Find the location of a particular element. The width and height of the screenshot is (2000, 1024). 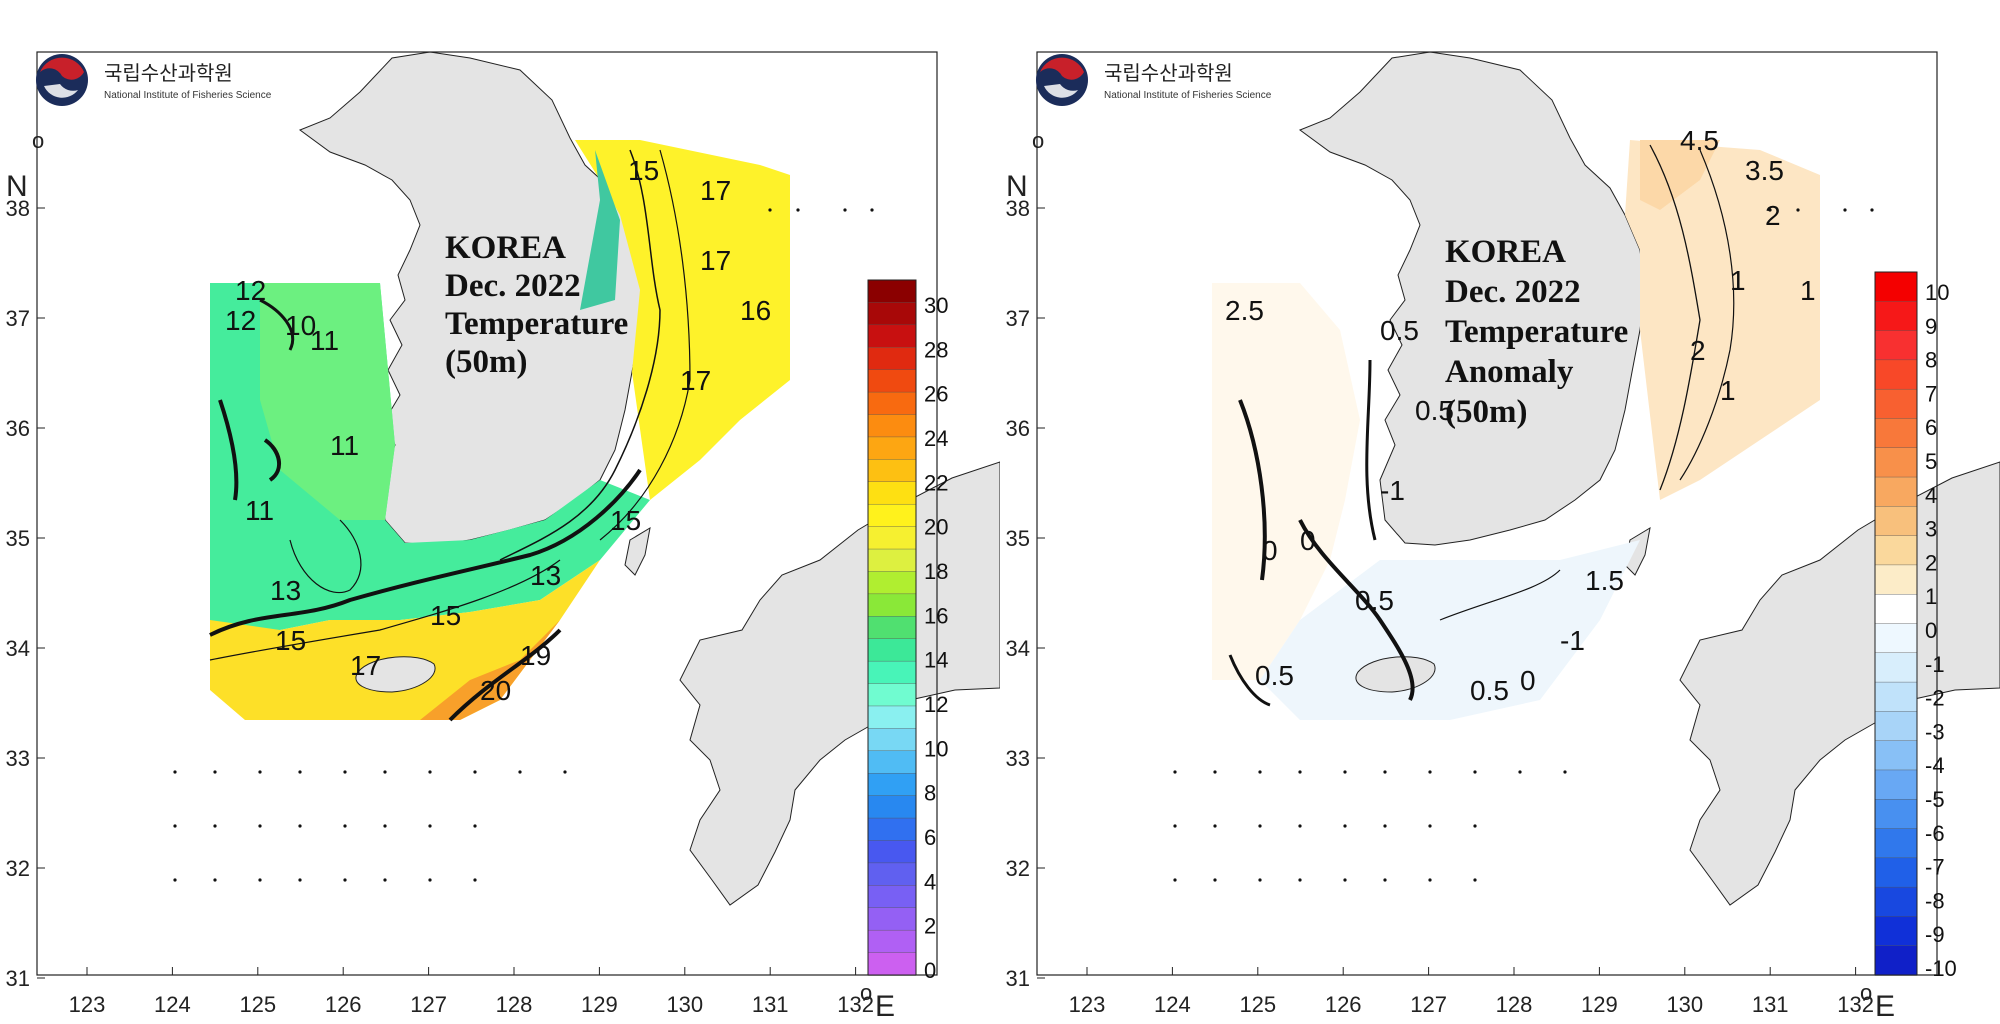

colorbar-label: -4 is located at coordinates (1935, 765).